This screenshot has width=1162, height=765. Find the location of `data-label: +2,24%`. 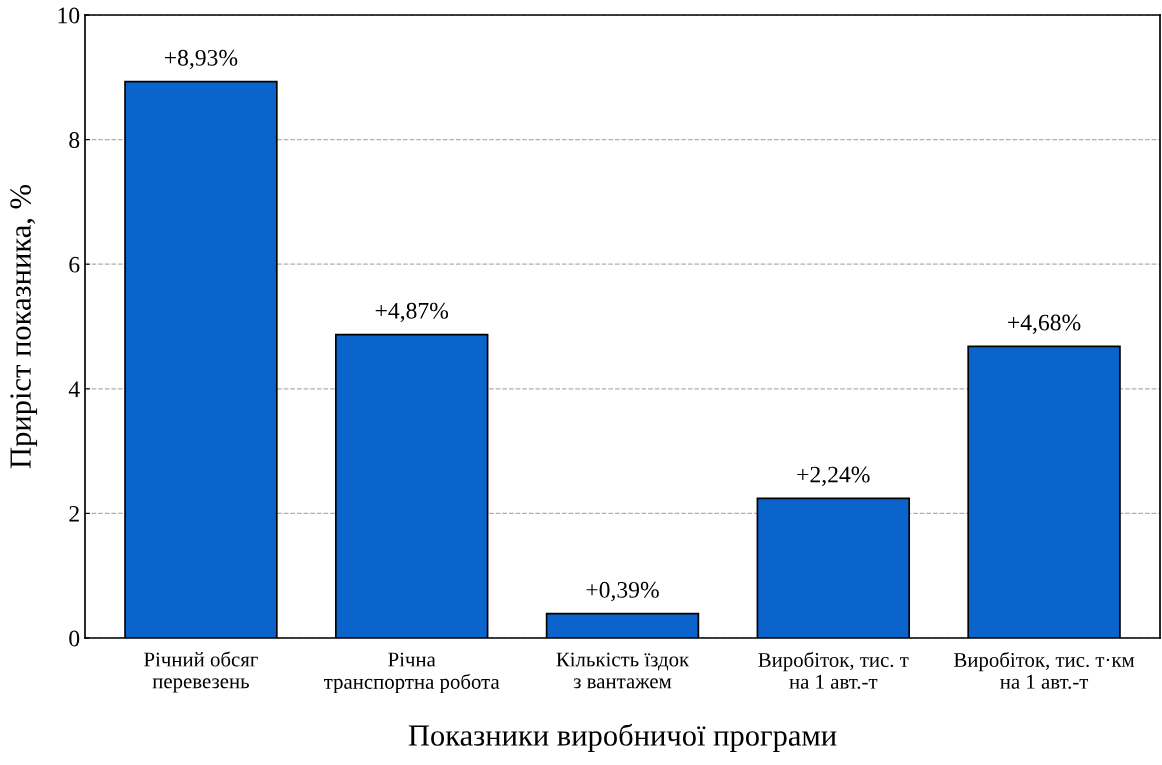

data-label: +2,24% is located at coordinates (833, 476).